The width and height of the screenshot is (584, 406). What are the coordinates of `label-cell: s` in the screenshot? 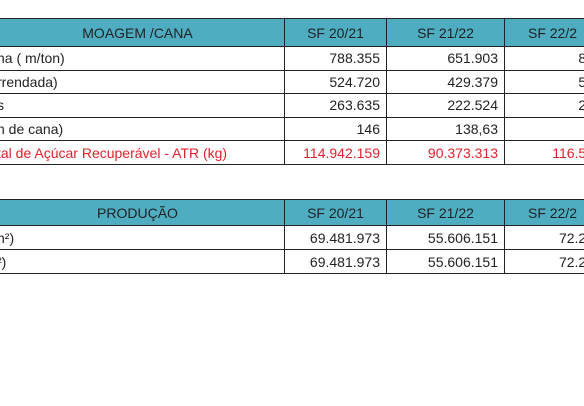 It's located at (142, 105).